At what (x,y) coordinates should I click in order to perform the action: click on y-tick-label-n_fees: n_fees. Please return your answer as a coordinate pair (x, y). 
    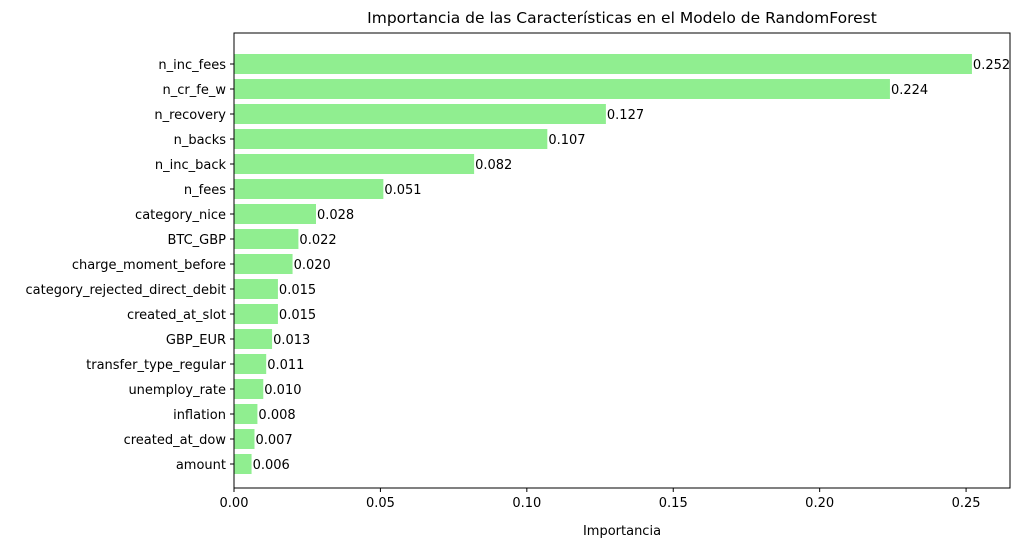
    Looking at the image, I should click on (205, 190).